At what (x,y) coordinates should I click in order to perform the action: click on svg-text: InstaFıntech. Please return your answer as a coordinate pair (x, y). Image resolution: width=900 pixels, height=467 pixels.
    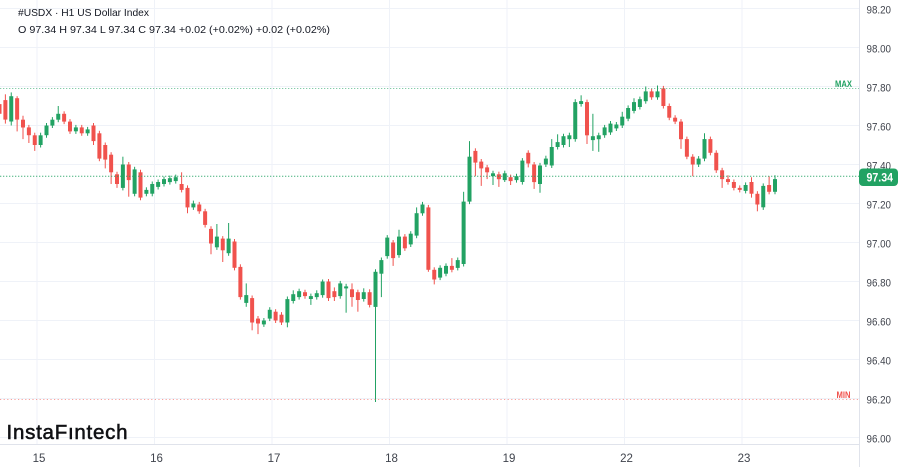
    Looking at the image, I should click on (68, 432).